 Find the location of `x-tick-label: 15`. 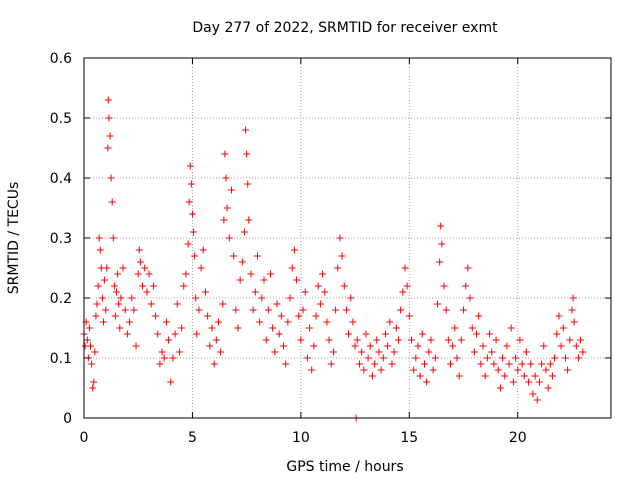

x-tick-label: 15 is located at coordinates (409, 438).